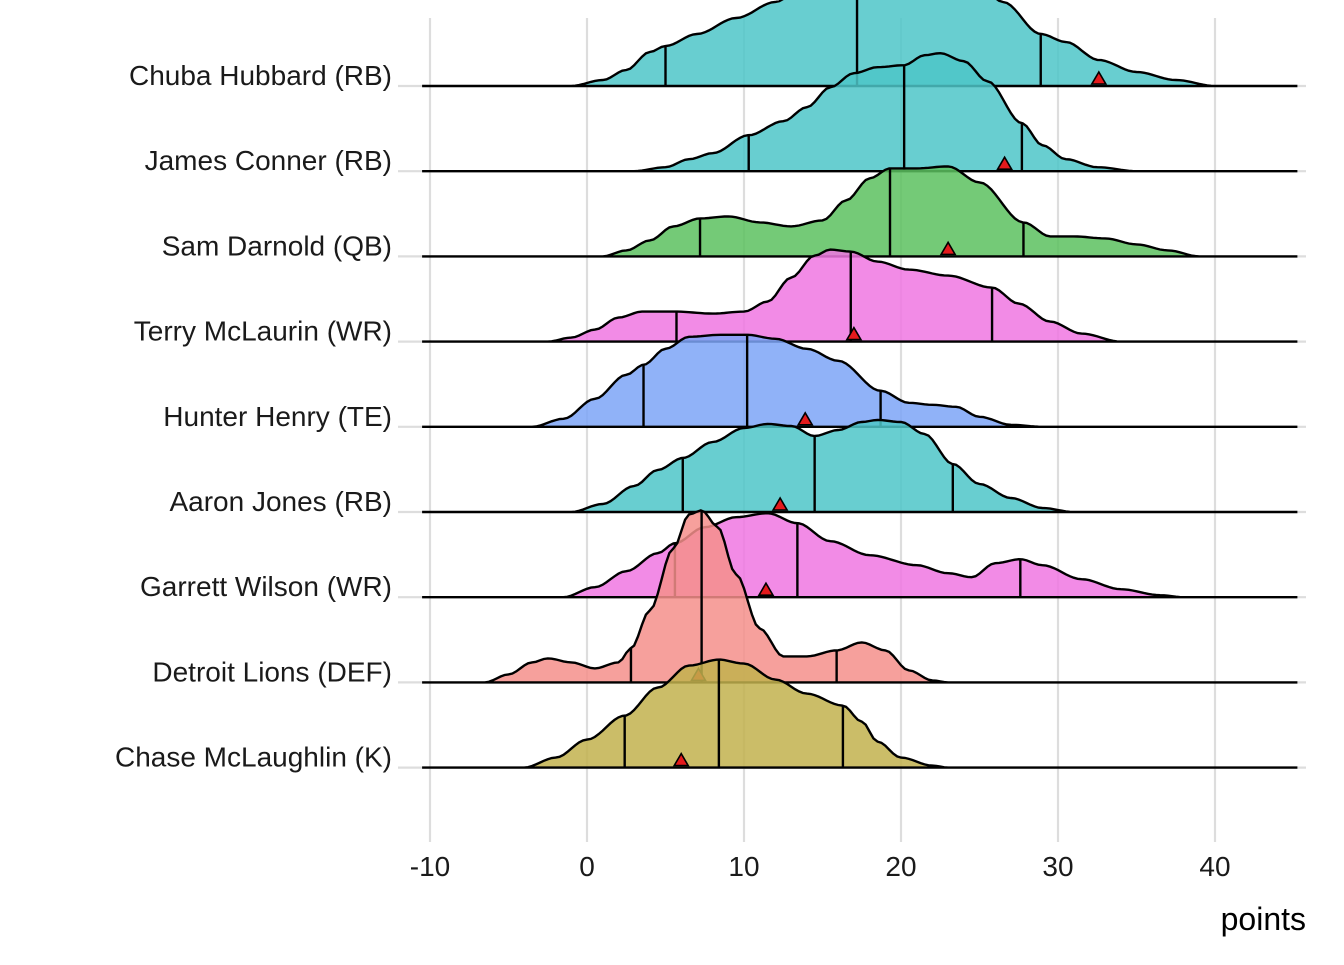 The width and height of the screenshot is (1344, 965). What do you see at coordinates (743, 866) in the screenshot?
I see `x-tick-label: 10` at bounding box center [743, 866].